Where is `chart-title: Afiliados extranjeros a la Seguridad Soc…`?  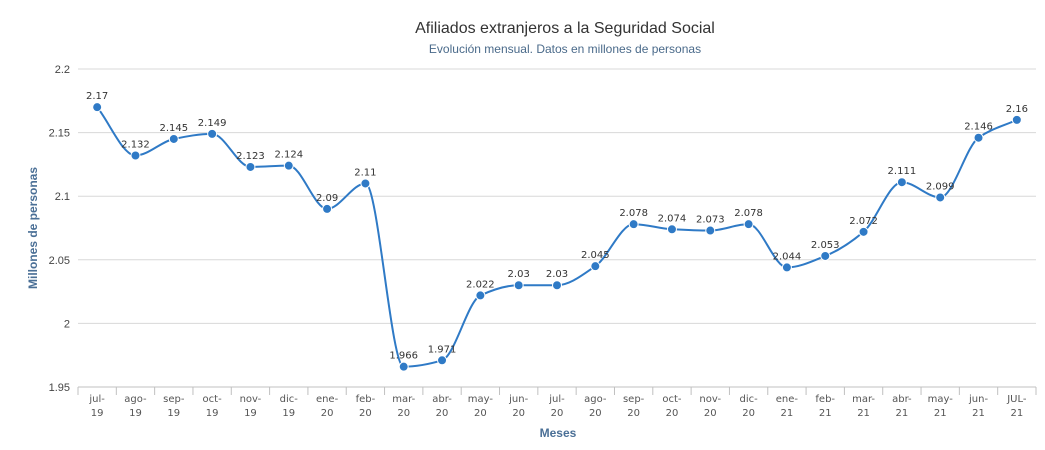
chart-title: Afiliados extranjeros a la Seguridad Soc… is located at coordinates (565, 28).